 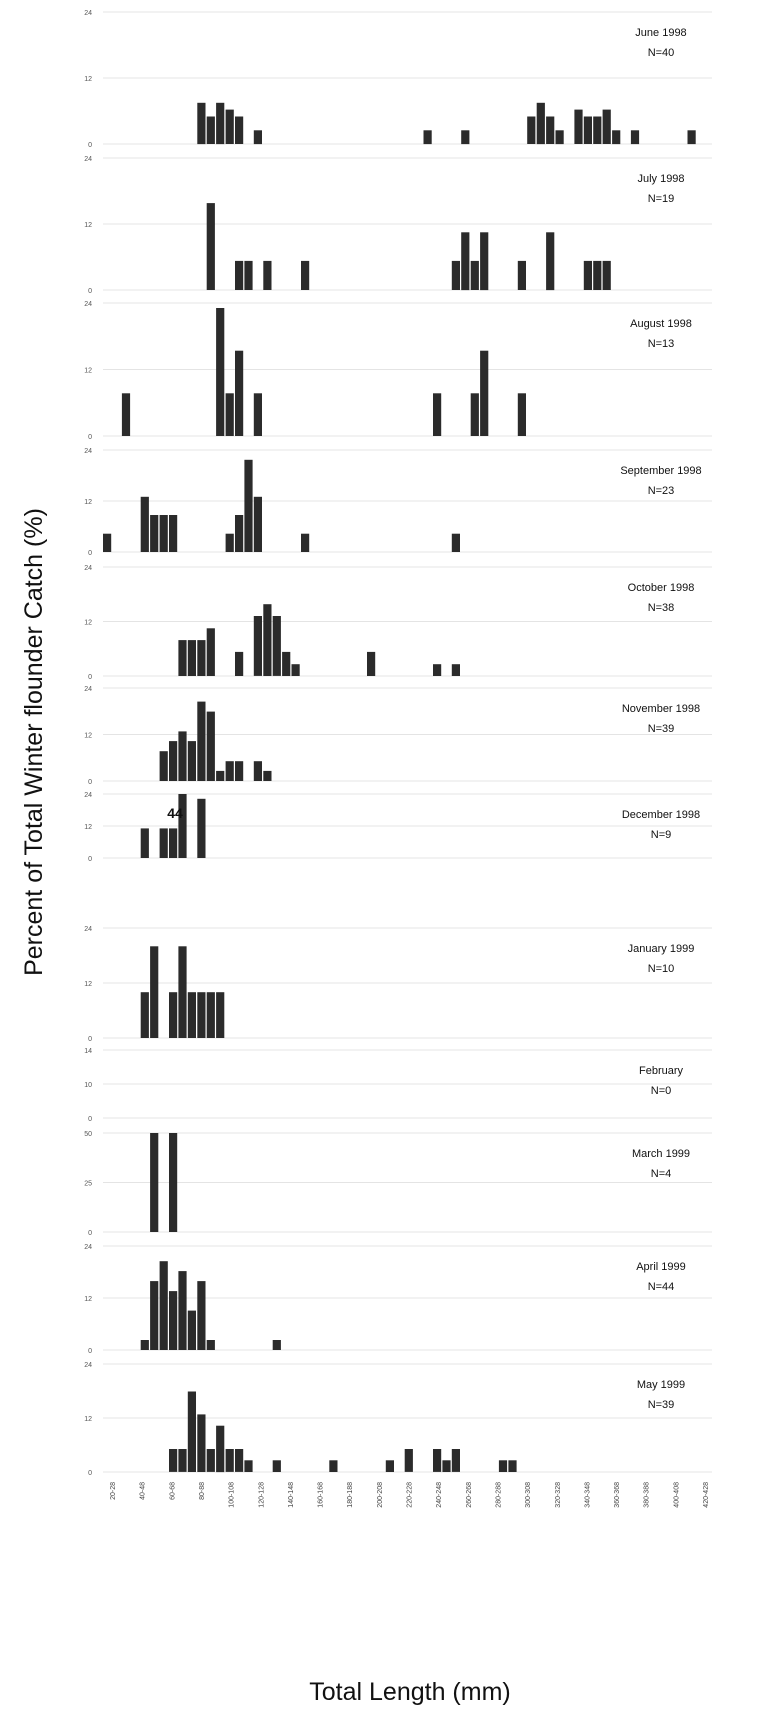 What do you see at coordinates (661, 1071) in the screenshot?
I see `panel-title: February` at bounding box center [661, 1071].